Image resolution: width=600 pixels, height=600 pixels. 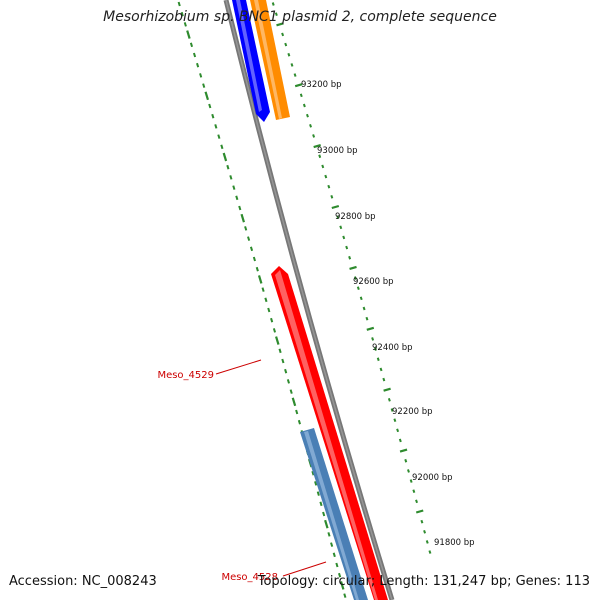 What do you see at coordinates (321, 85) in the screenshot?
I see `tick-label: 93200 bp` at bounding box center [321, 85].